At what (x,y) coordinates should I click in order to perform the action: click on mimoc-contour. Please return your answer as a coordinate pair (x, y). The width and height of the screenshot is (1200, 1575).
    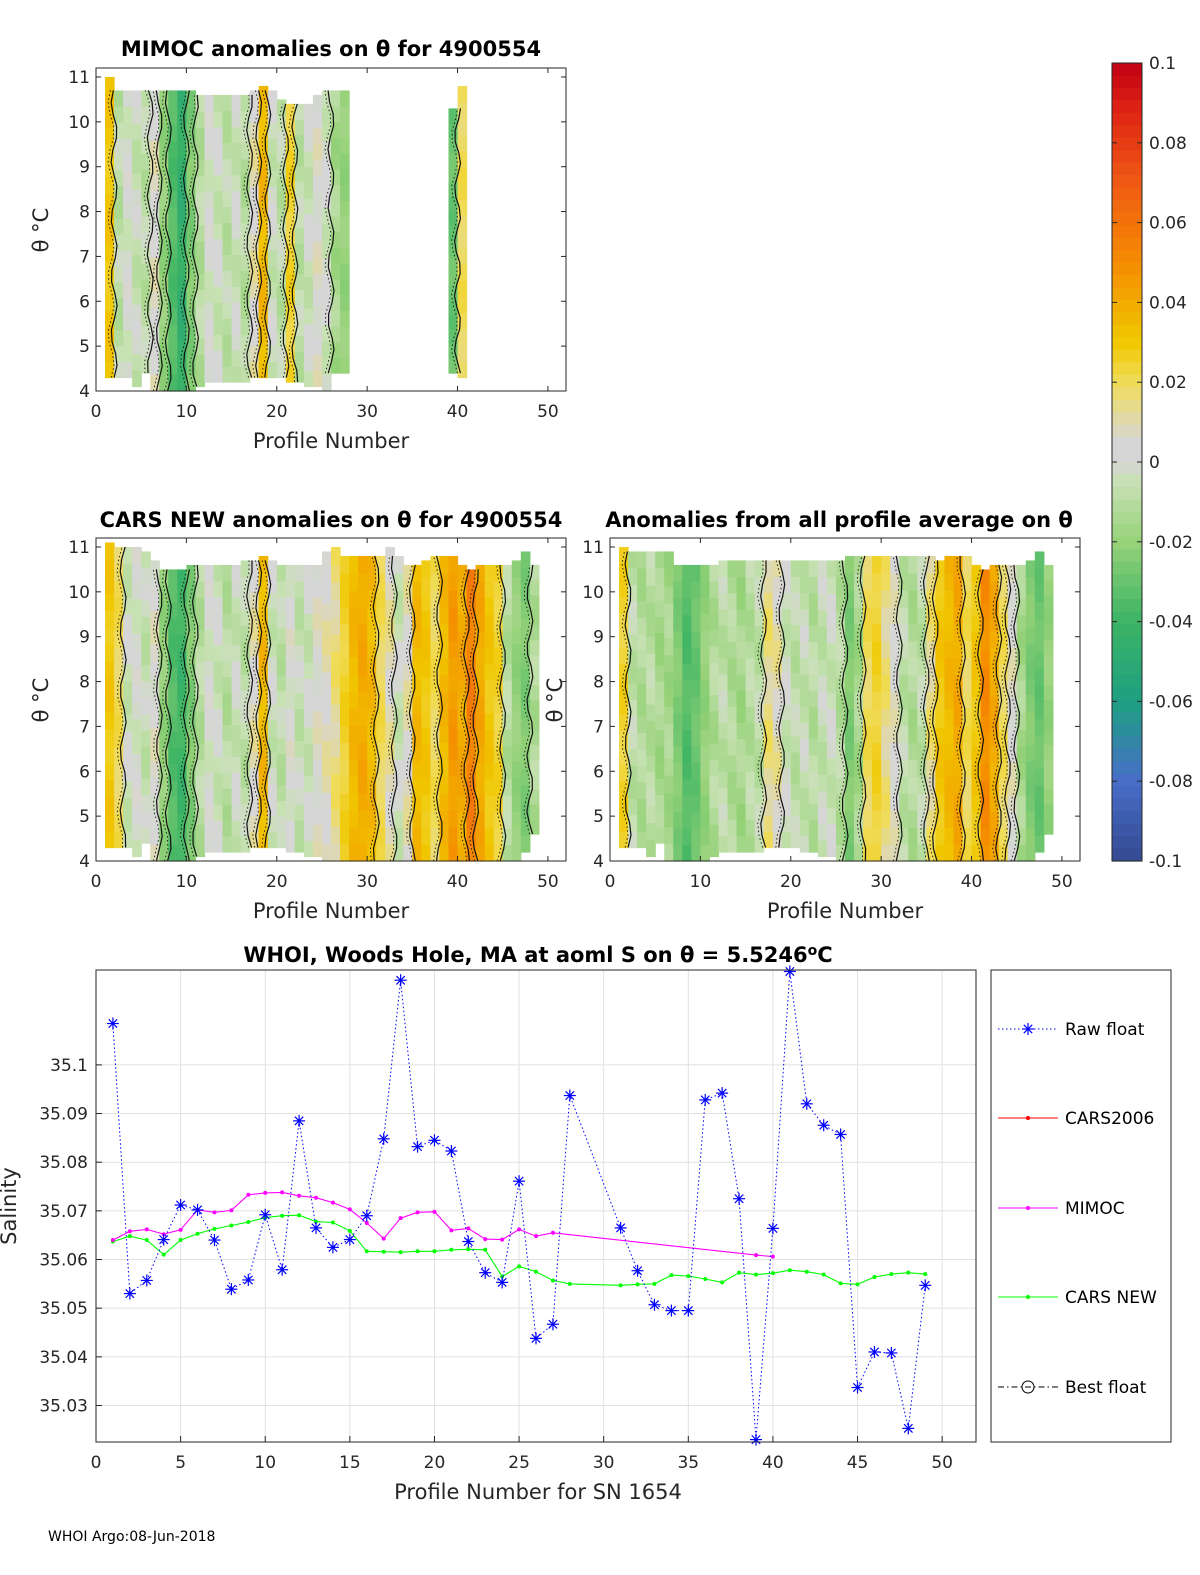
    Looking at the image, I should click on (186, 241).